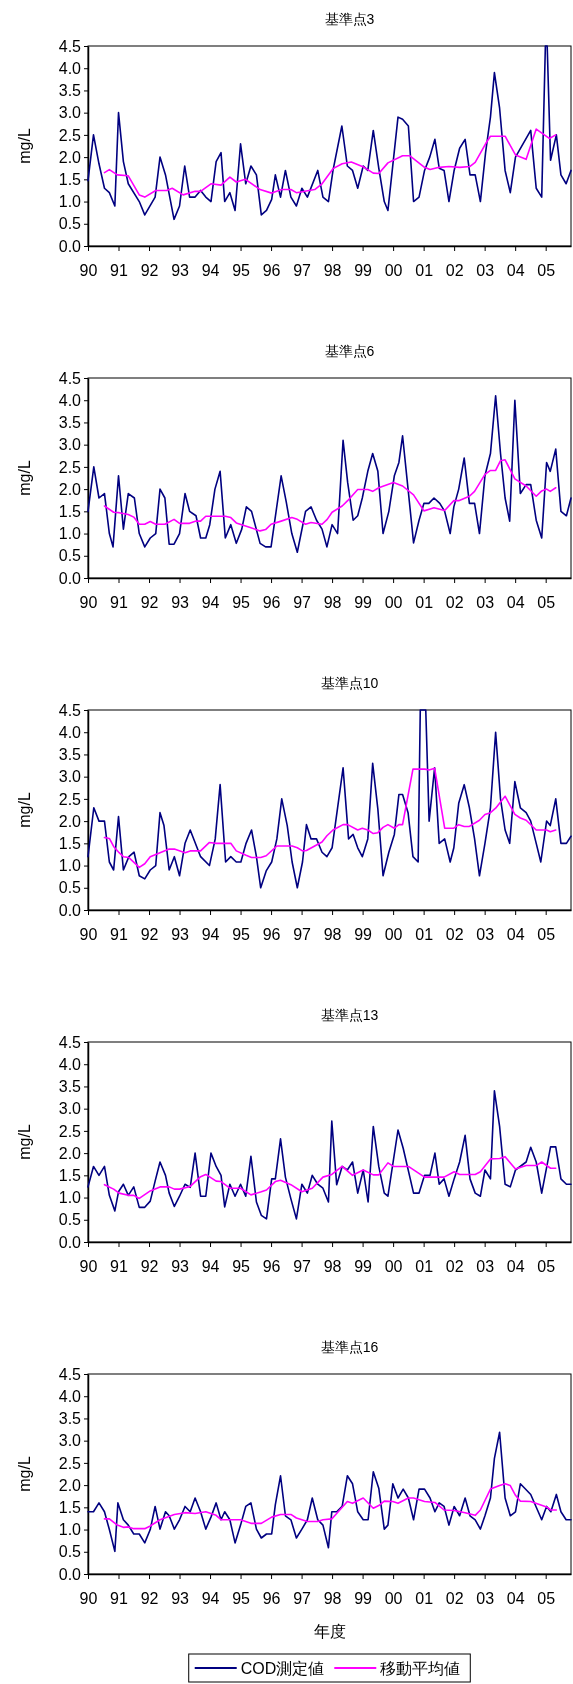  What do you see at coordinates (420, 1668) in the screenshot?
I see `legend-label: 移動平均値` at bounding box center [420, 1668].